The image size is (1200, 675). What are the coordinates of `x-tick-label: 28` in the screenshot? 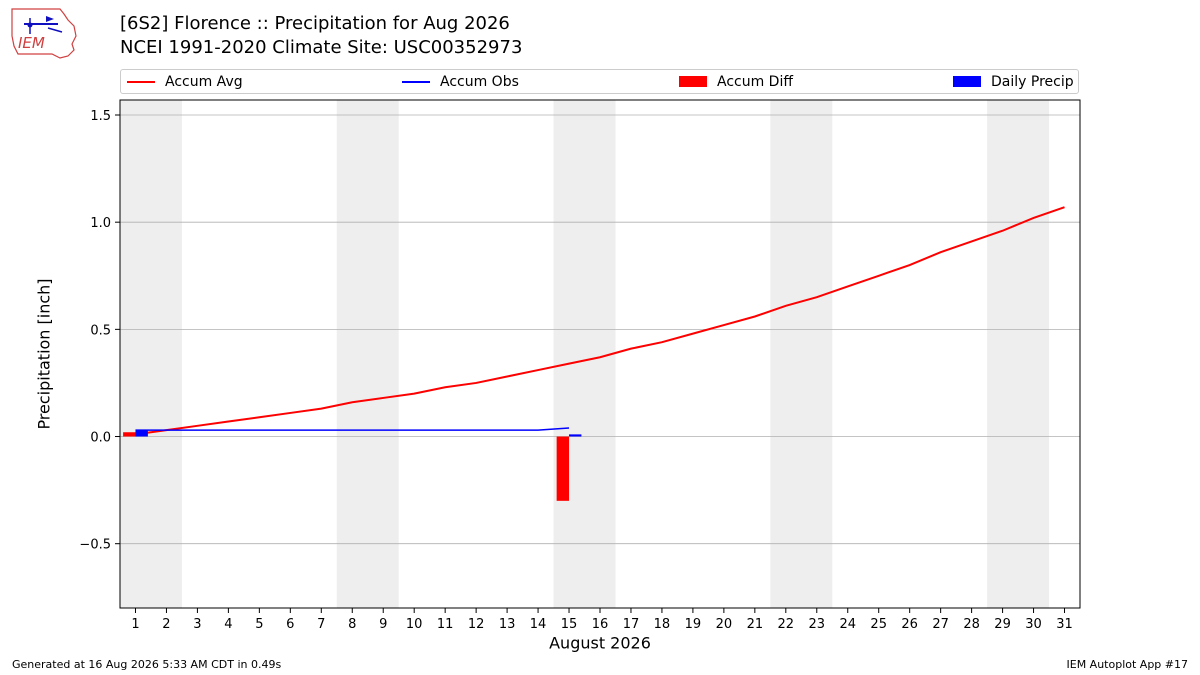 It's located at (971, 624).